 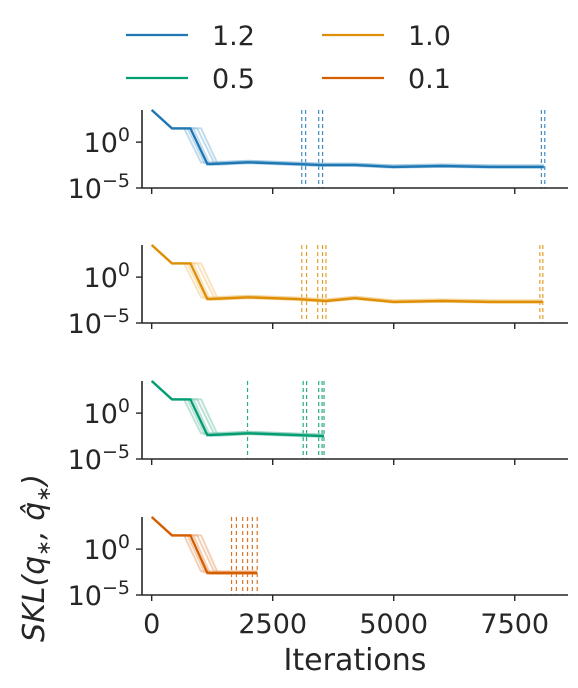 What do you see at coordinates (429, 79) in the screenshot?
I see `legend-label: 0.1` at bounding box center [429, 79].